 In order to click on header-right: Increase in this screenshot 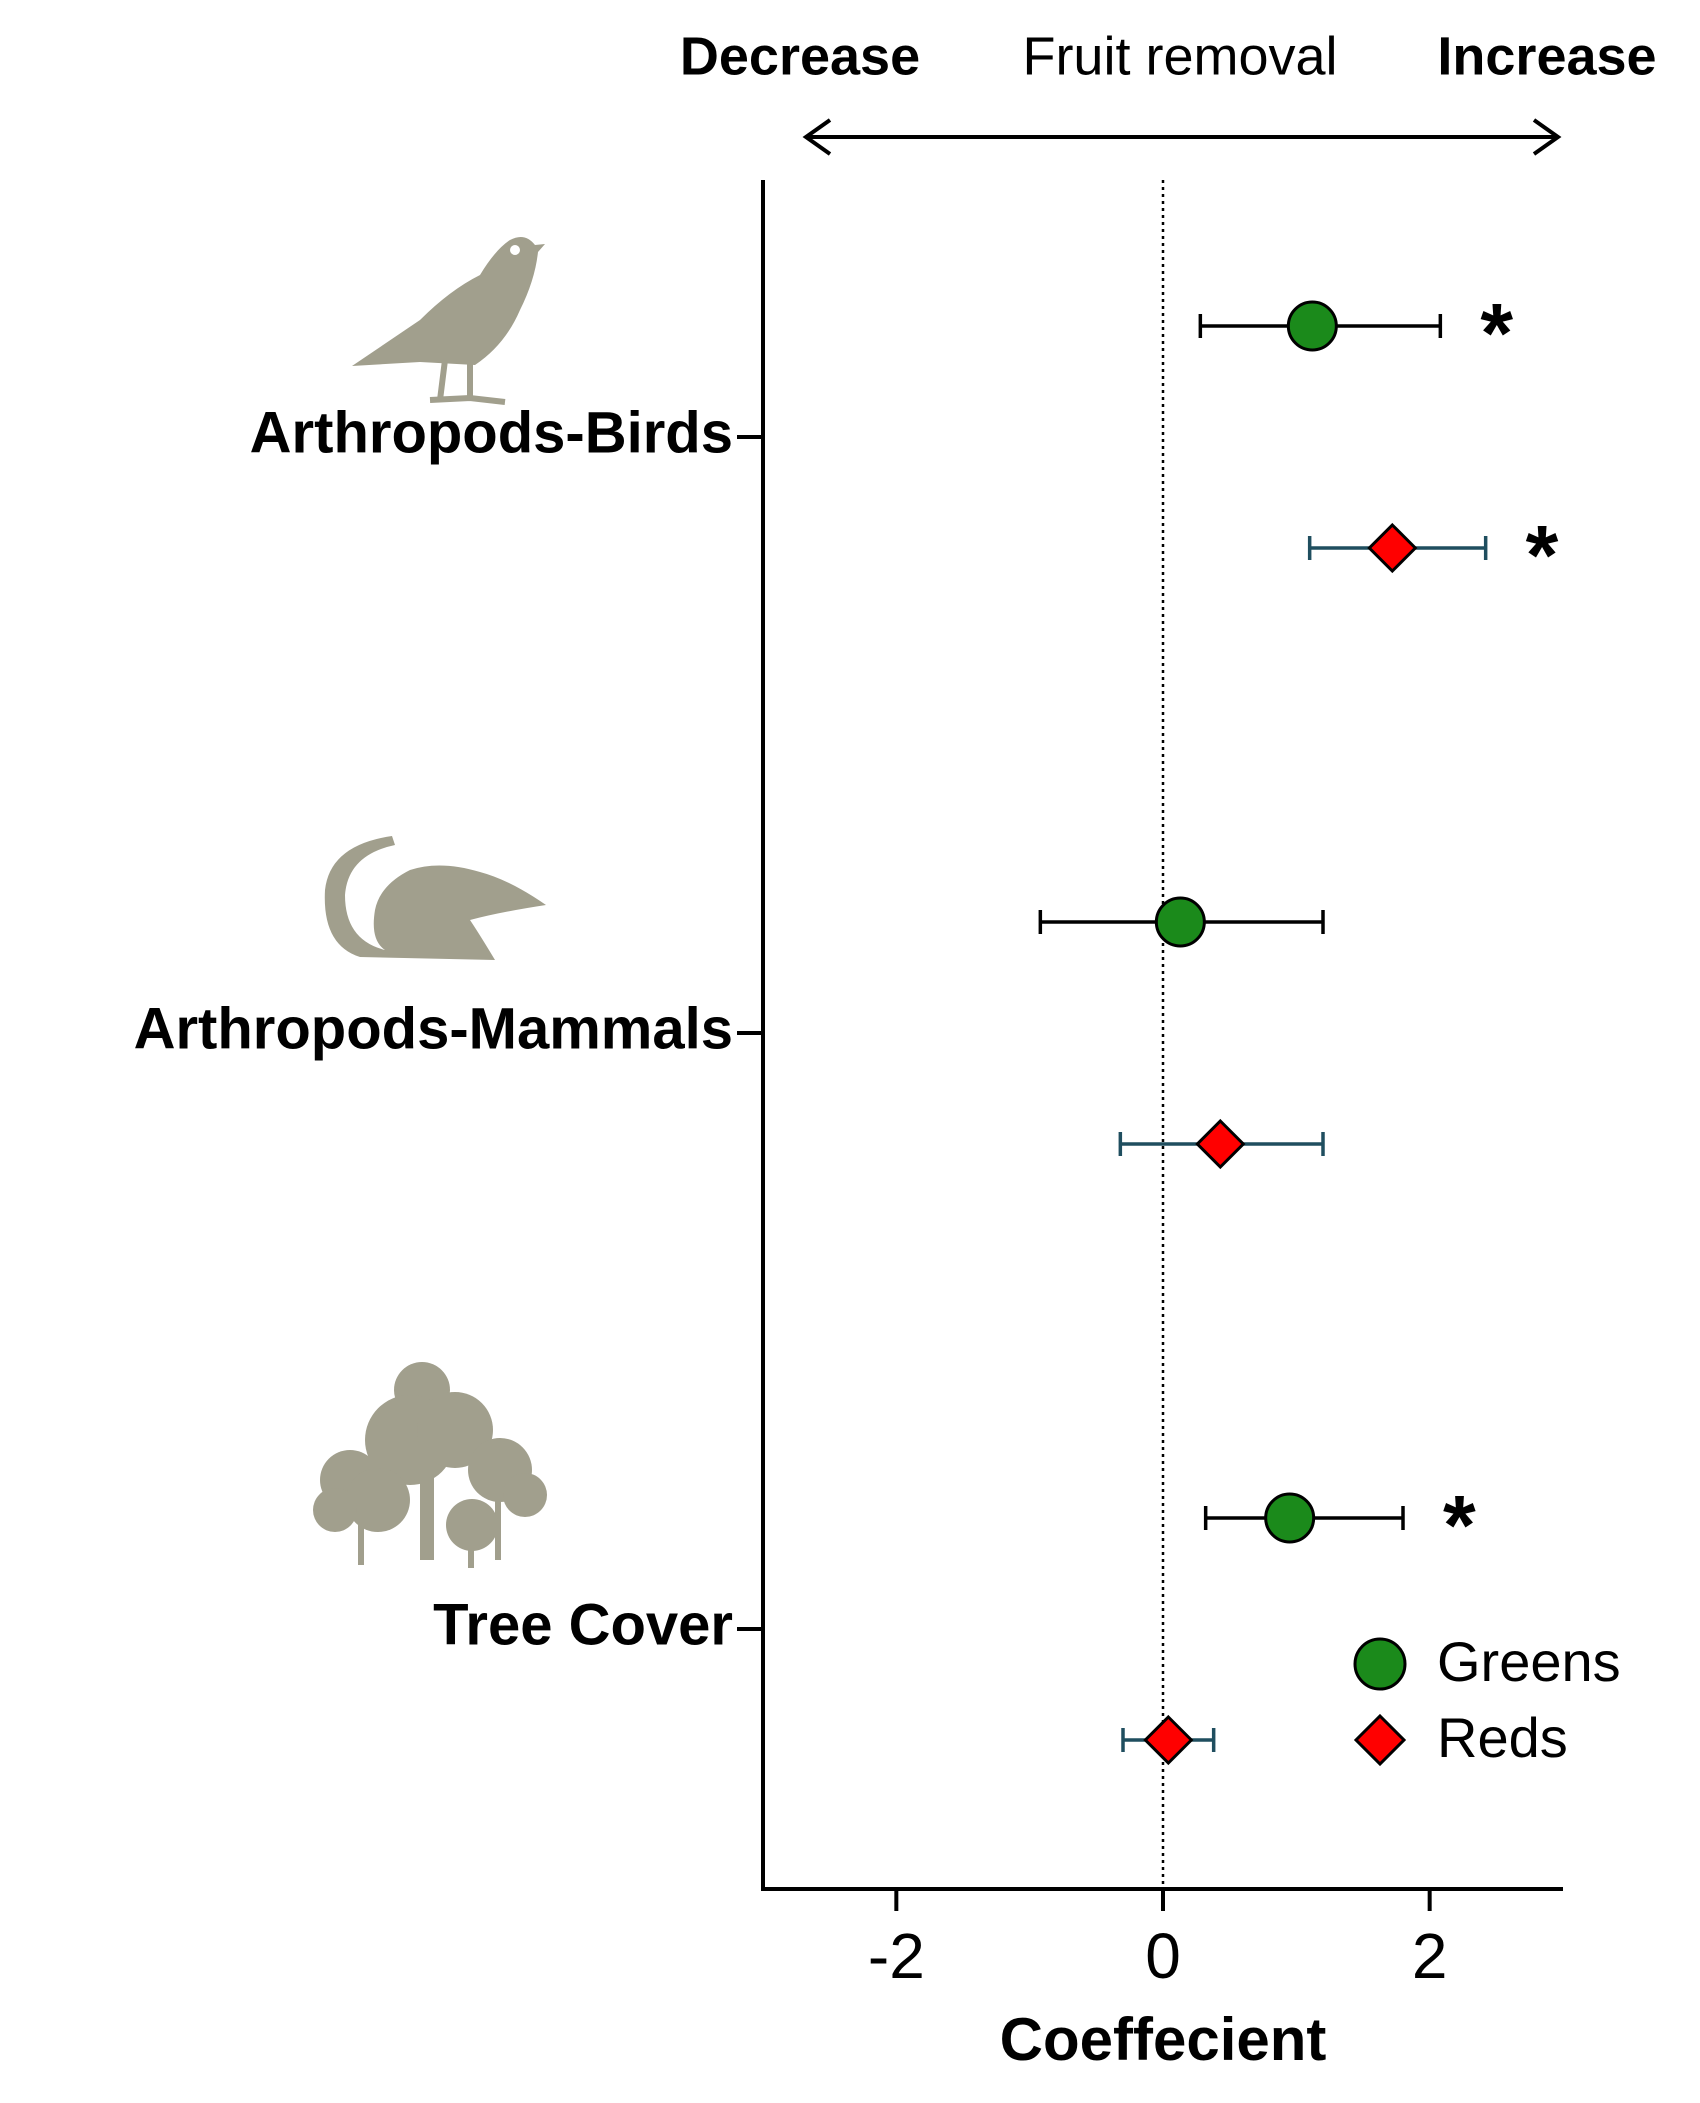, I will do `click(1546, 56)`.